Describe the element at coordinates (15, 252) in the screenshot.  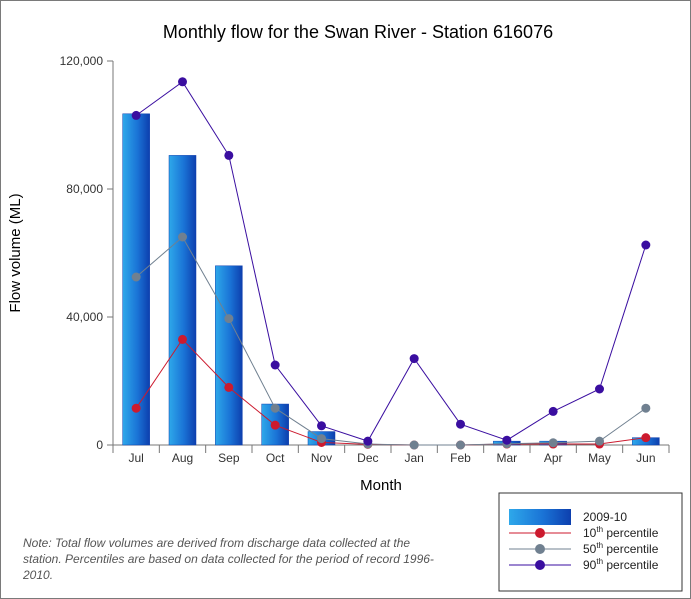
I see `y-axis-label: Flow volume (ML)` at that location.